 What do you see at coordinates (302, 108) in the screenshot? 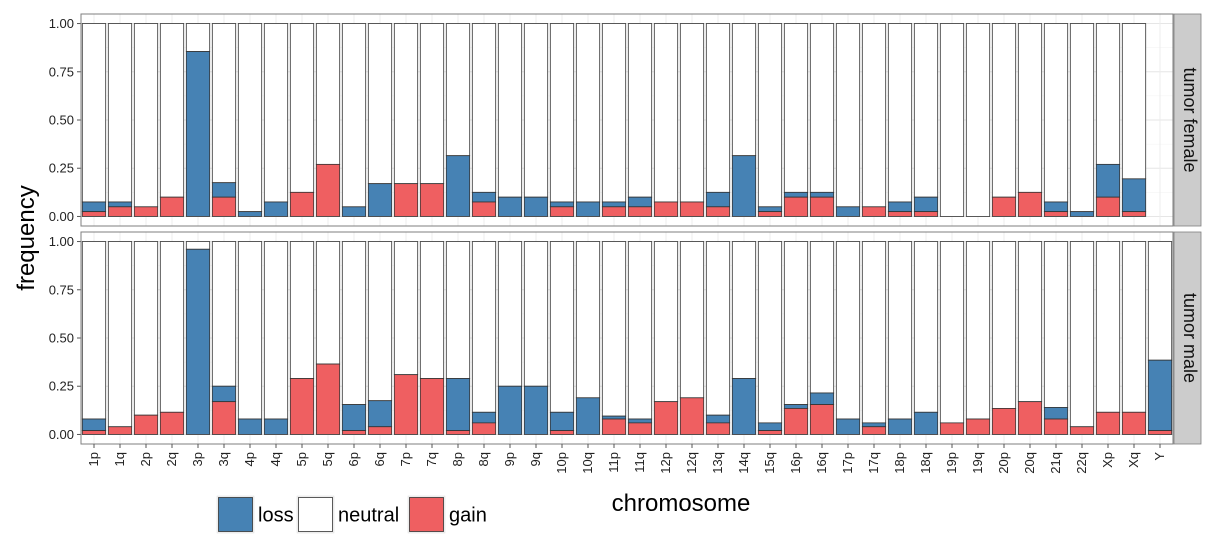
I see `bar-neutral-5p` at bounding box center [302, 108].